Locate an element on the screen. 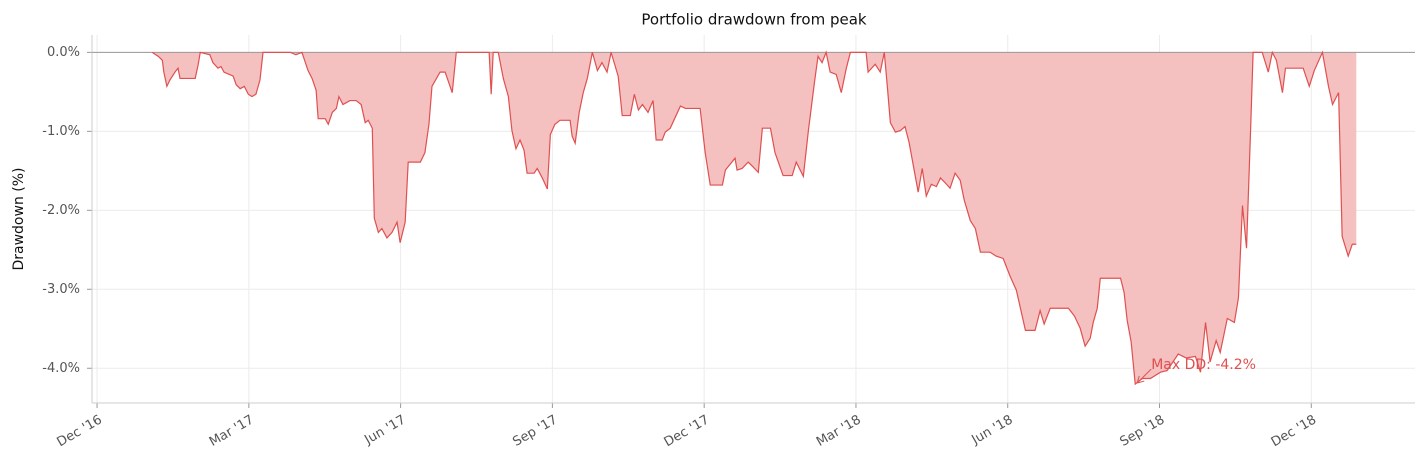 Image resolution: width=1428 pixels, height=468 pixels. y-tick-label: 0.0% is located at coordinates (63, 52).